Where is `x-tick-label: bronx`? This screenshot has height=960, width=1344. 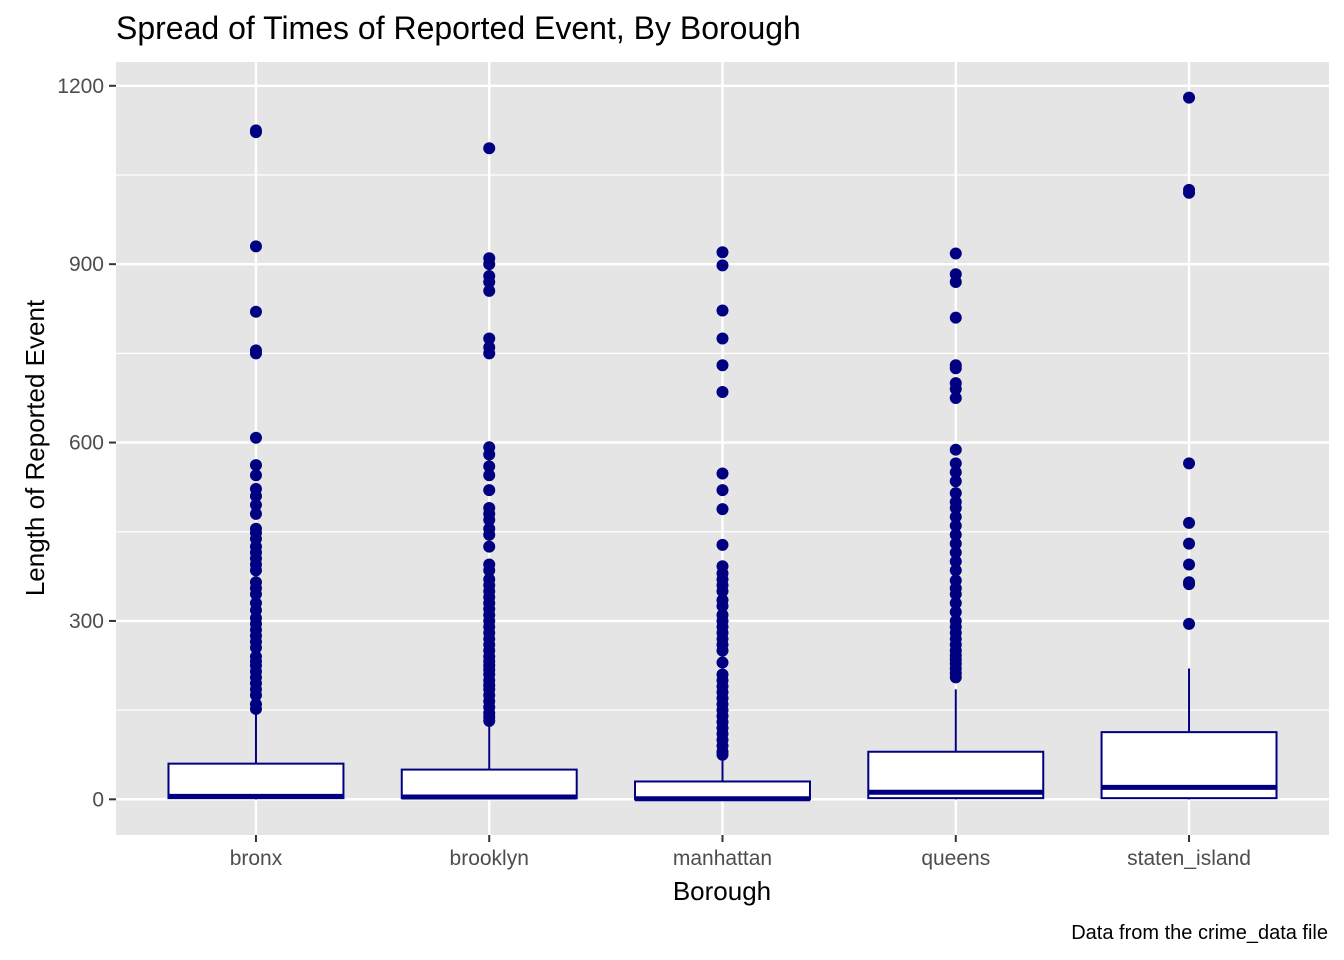
x-tick-label: bronx is located at coordinates (256, 858).